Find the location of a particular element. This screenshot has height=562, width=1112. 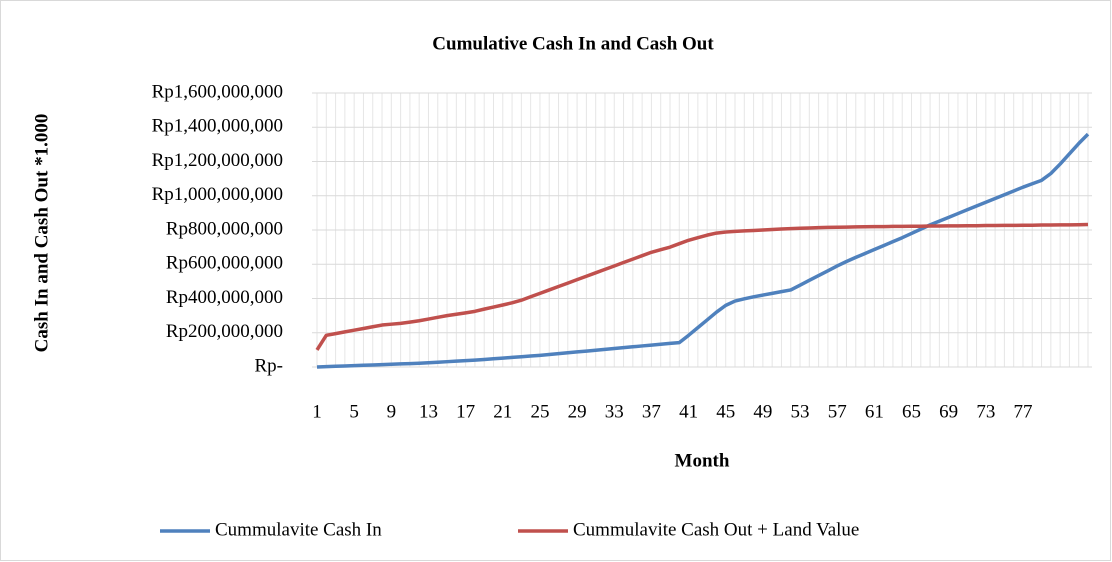

y-axis-label: Cash In and Cash Out *1.000 is located at coordinates (41, 233).